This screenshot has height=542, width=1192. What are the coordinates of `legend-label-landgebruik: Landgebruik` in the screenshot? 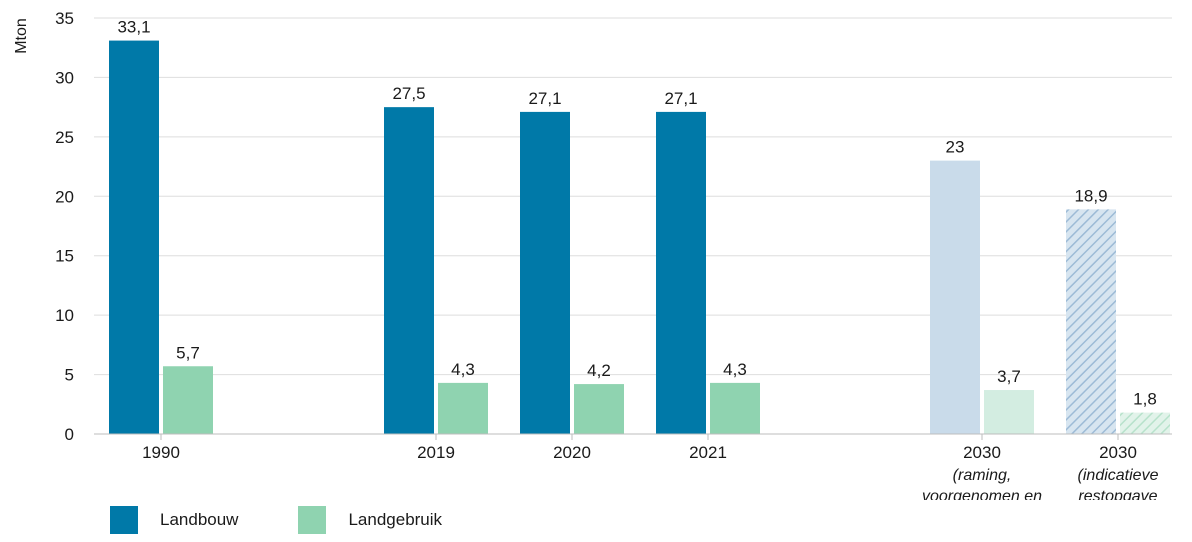 It's located at (395, 519).